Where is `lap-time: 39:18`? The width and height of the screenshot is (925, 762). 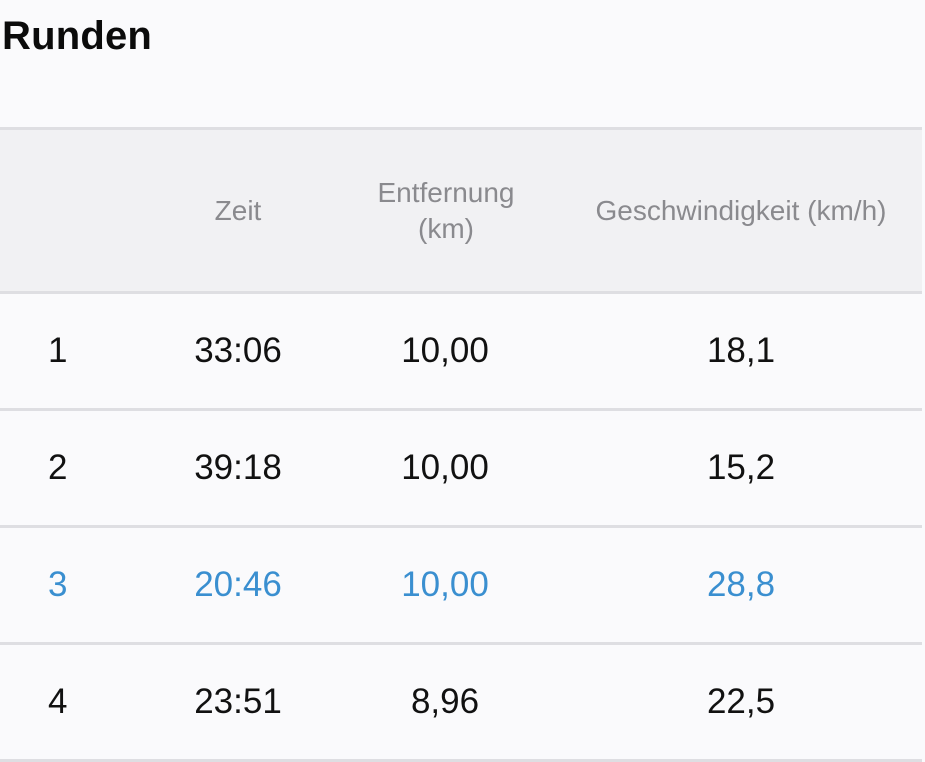
lap-time: 39:18 is located at coordinates (238, 467).